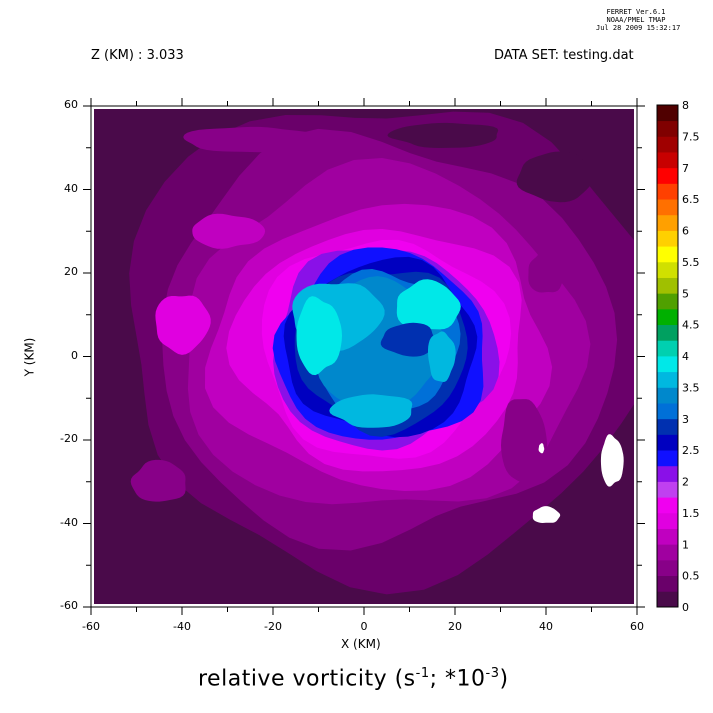 Image resolution: width=713 pixels, height=713 pixels. What do you see at coordinates (137, 55) in the screenshot?
I see `z-level-label: Z (KM) : 3.033` at bounding box center [137, 55].